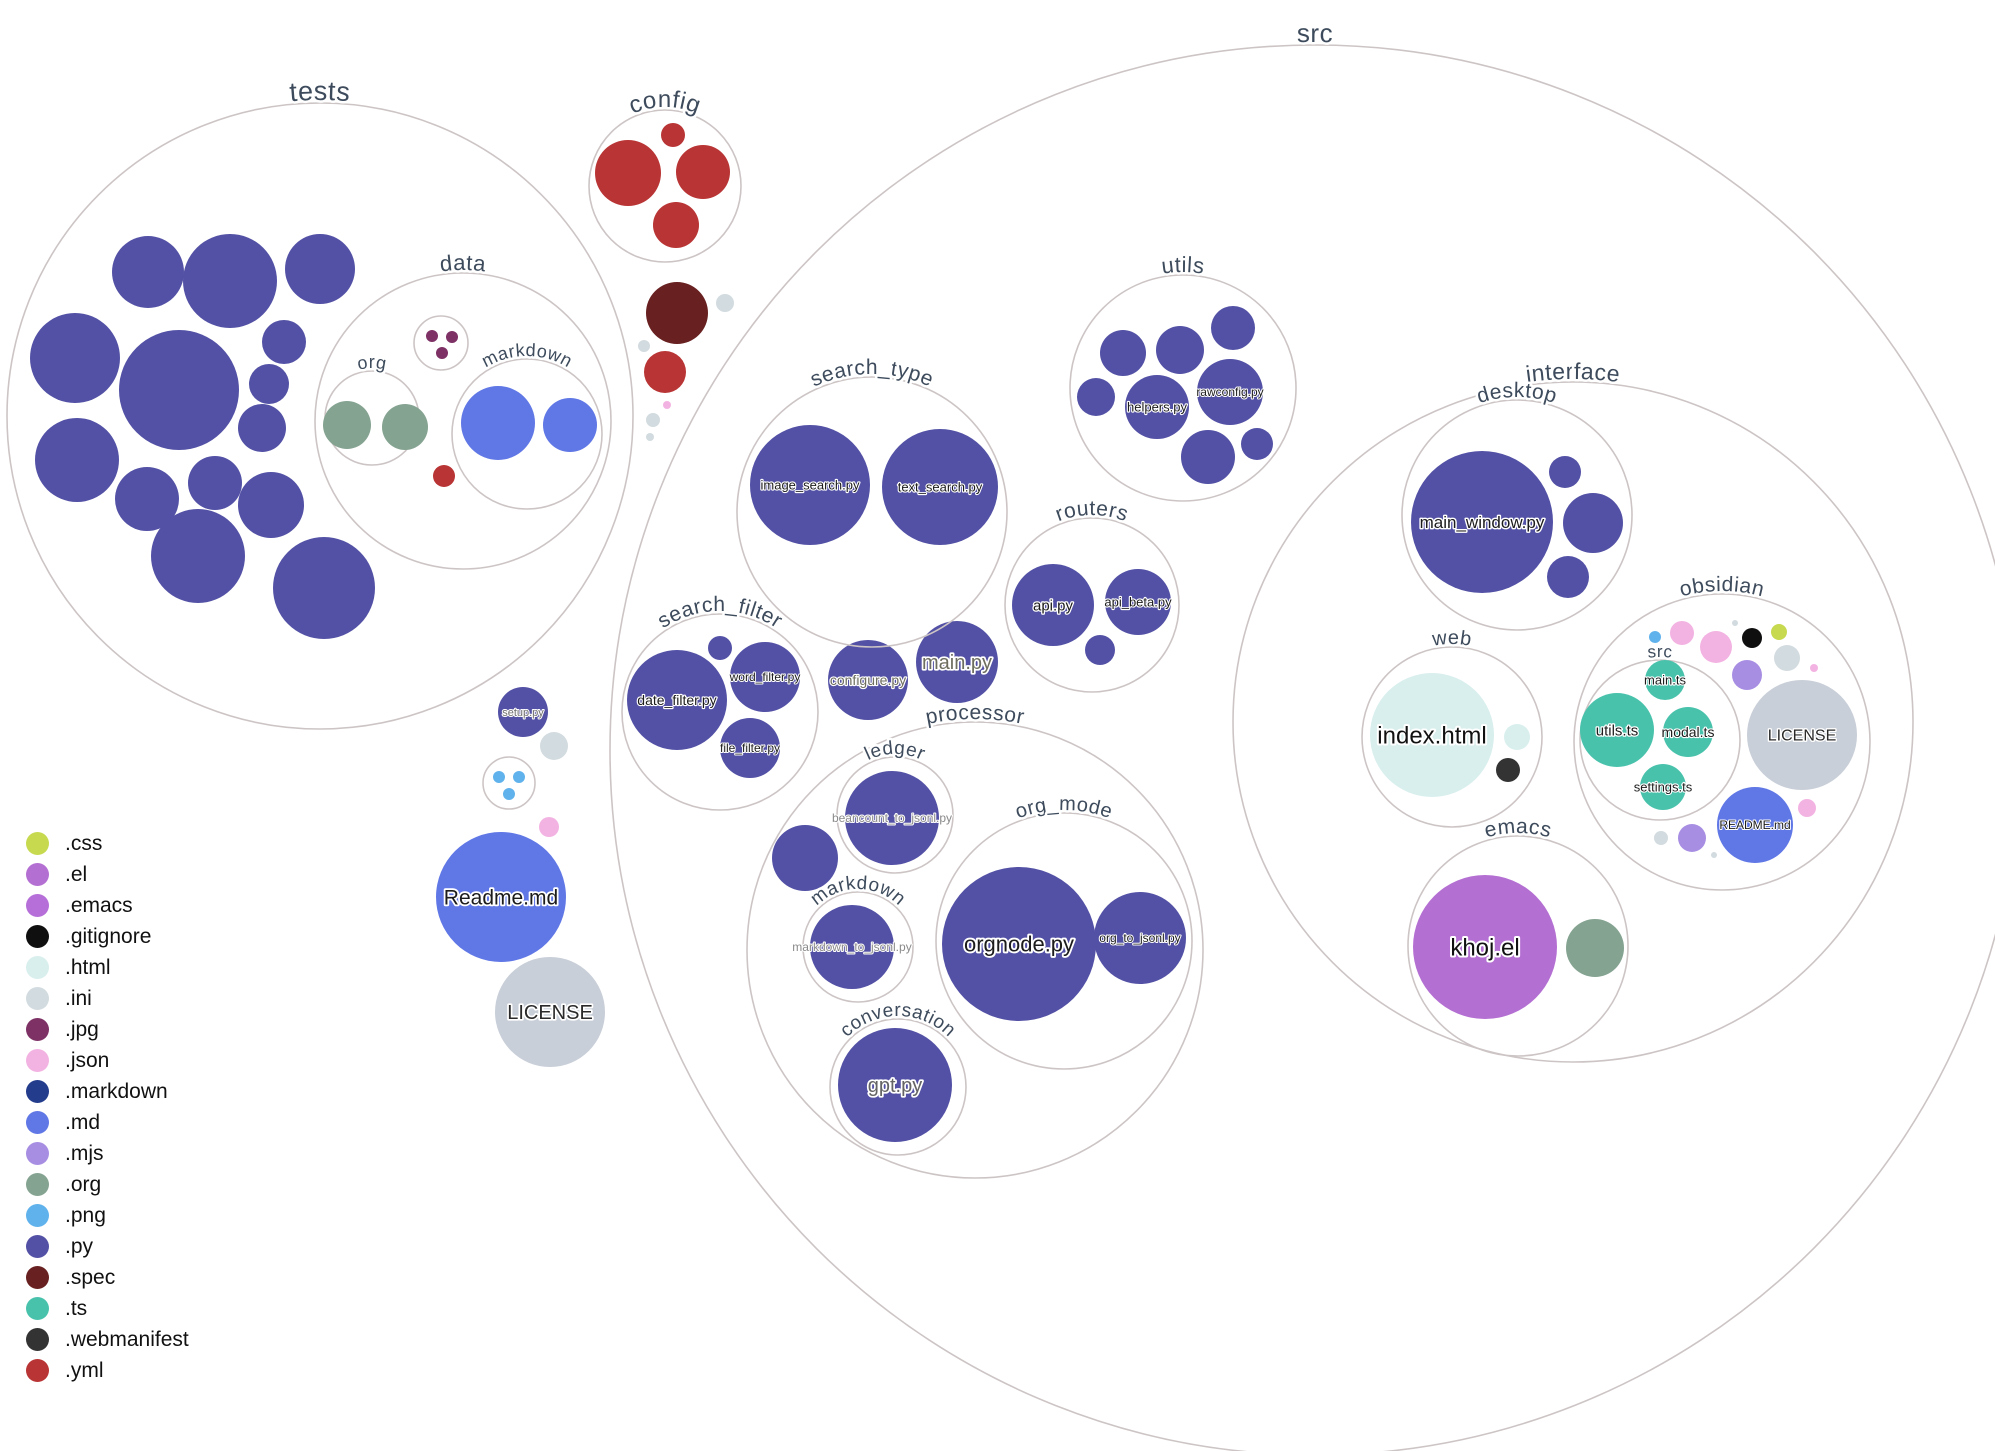 Image resolution: width=1995 pixels, height=1451 pixels. Describe the element at coordinates (872, 373) in the screenshot. I see `folder-label-search-type: search_type` at that location.